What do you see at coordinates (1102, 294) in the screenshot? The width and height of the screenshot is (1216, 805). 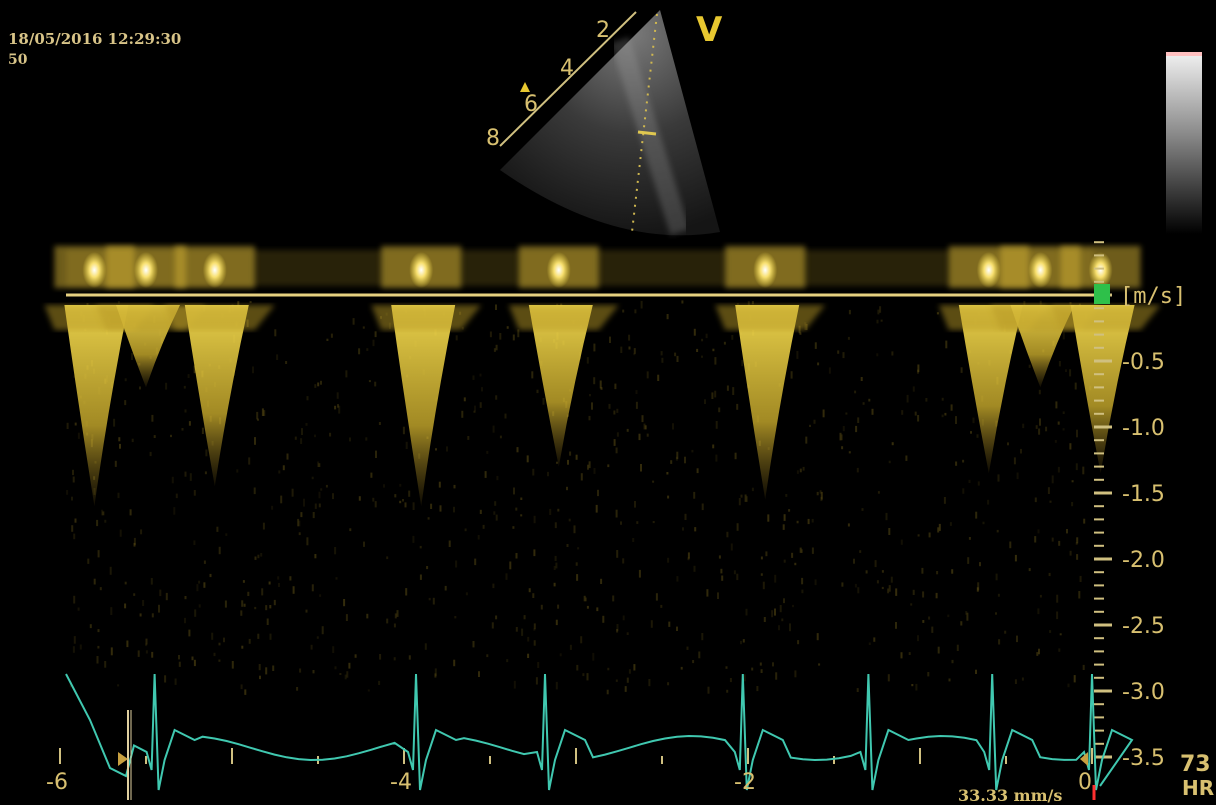 I see `baseline-marker` at bounding box center [1102, 294].